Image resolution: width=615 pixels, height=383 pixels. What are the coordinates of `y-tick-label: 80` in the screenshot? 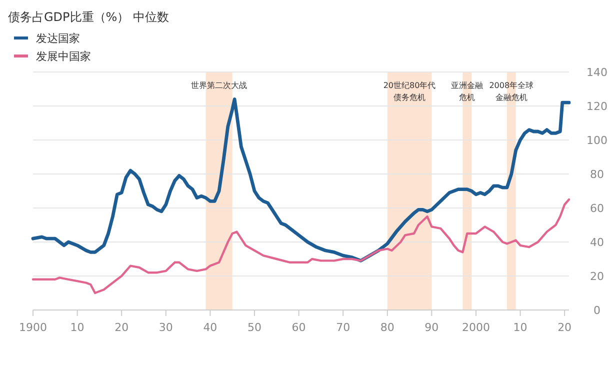 It's located at (597, 174).